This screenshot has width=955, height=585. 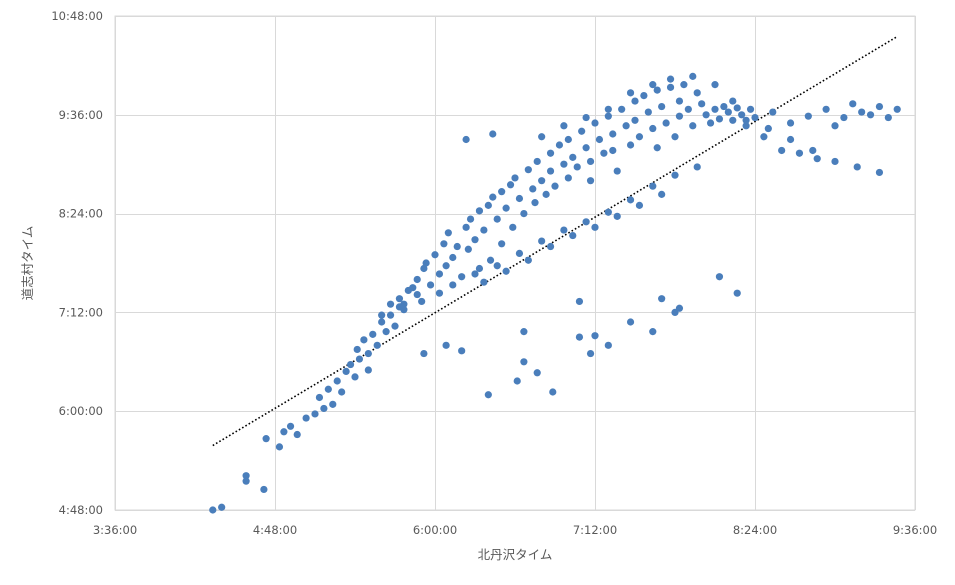 What do you see at coordinates (755, 530) in the screenshot?
I see `x-tick-label: 8:24:00` at bounding box center [755, 530].